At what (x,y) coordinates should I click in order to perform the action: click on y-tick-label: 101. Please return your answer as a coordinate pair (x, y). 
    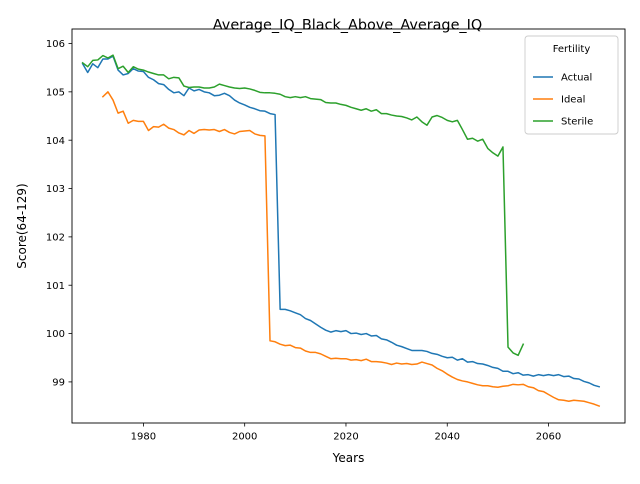
    Looking at the image, I should click on (55, 286).